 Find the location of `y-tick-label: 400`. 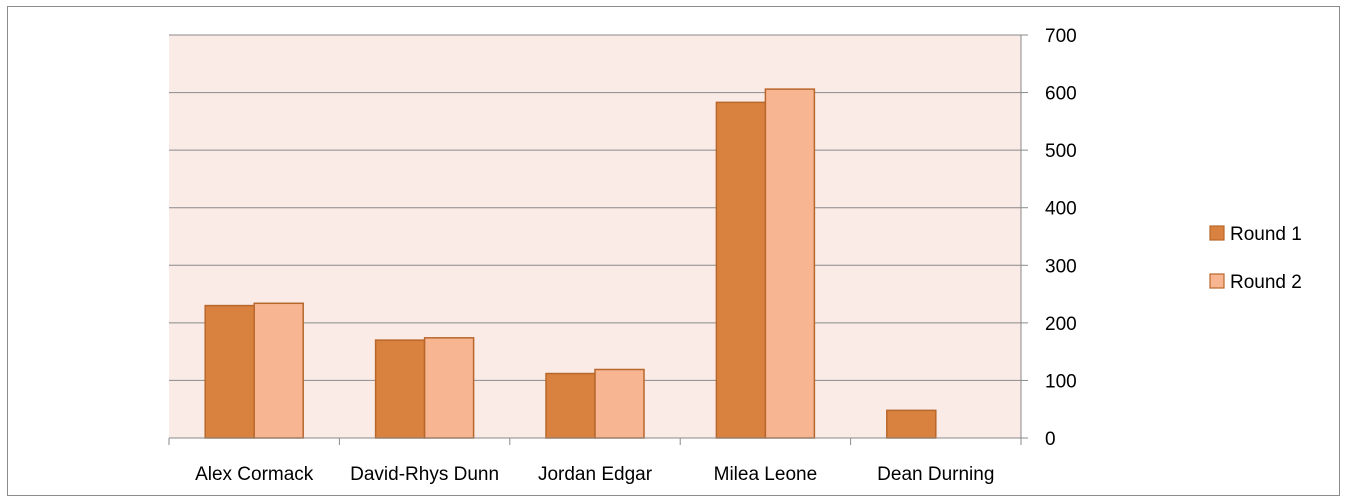

y-tick-label: 400 is located at coordinates (1061, 209).